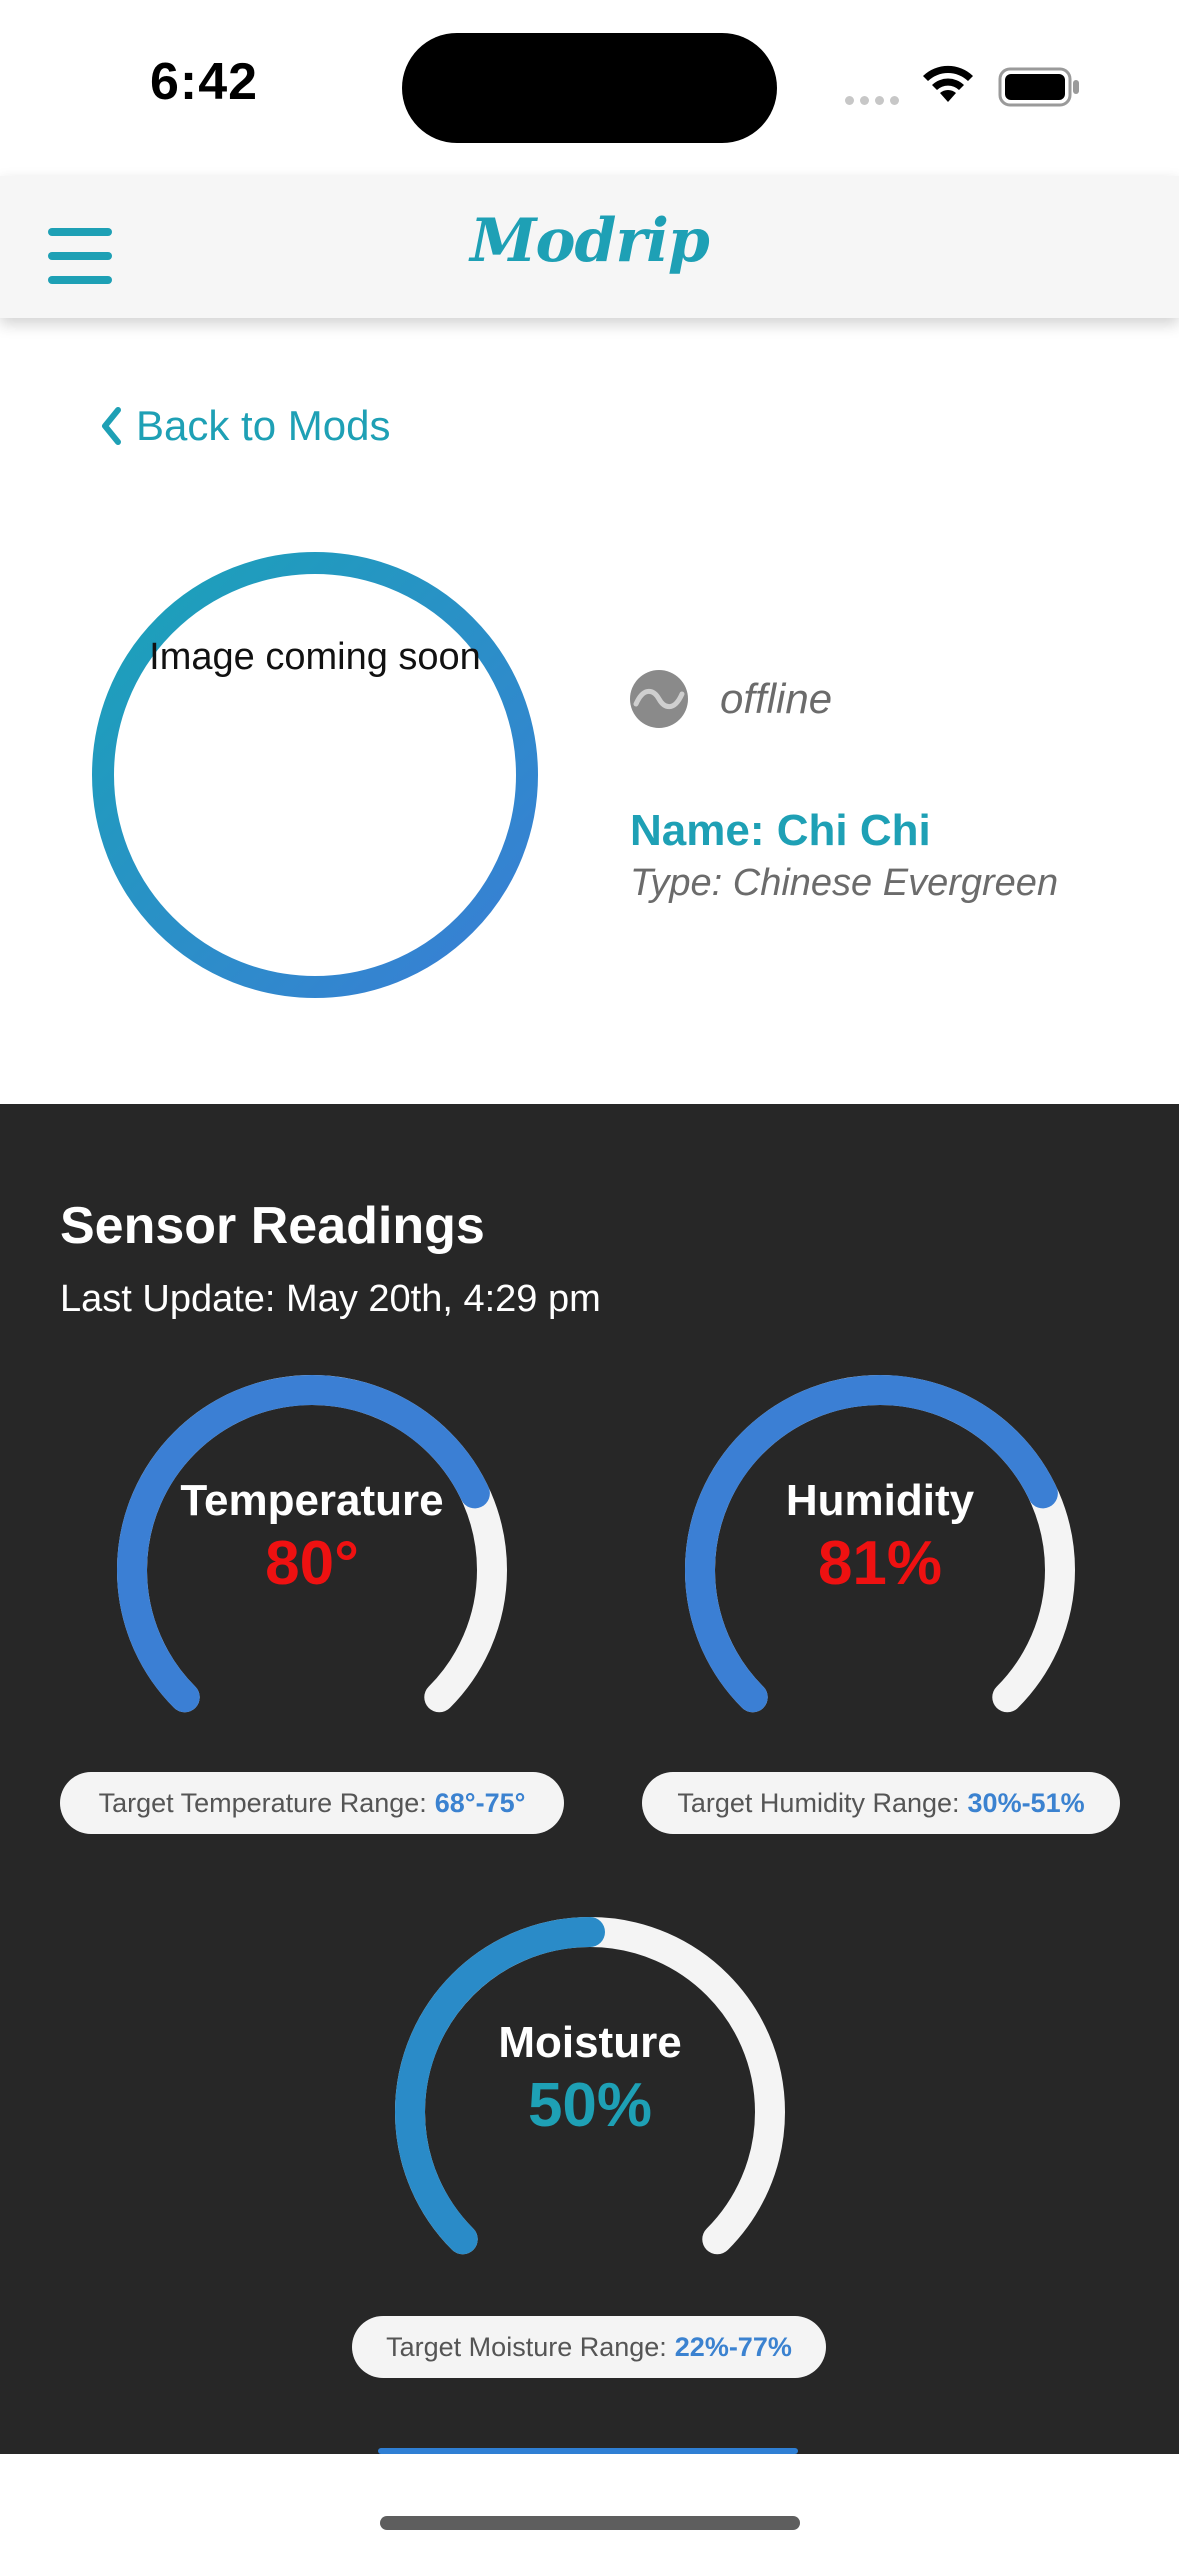 The width and height of the screenshot is (1179, 2556). I want to click on panel-footer-accent, so click(588, 2451).